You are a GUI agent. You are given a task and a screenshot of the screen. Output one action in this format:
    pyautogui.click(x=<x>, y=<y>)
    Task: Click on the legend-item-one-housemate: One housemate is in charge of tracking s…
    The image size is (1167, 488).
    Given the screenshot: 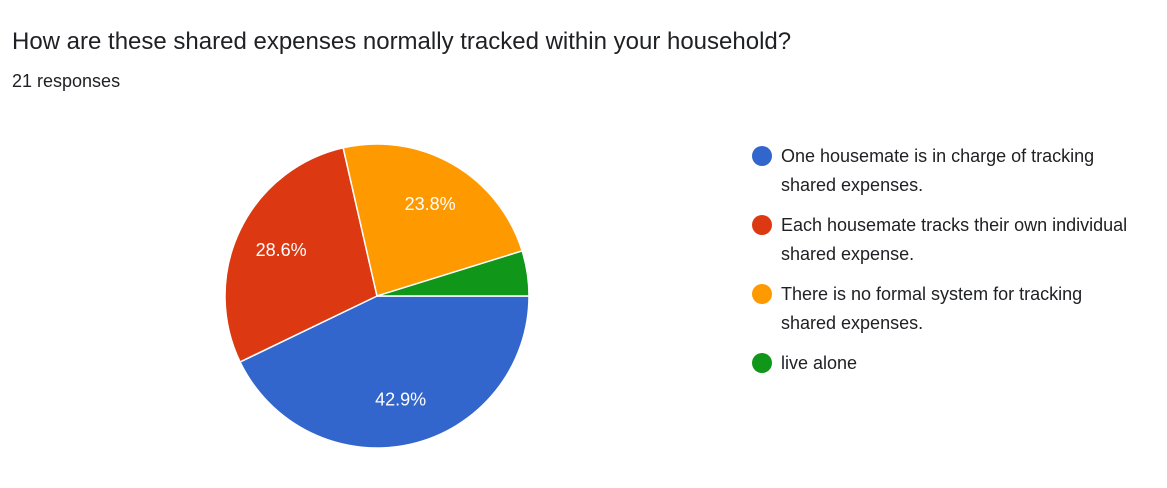 What is the action you would take?
    pyautogui.click(x=957, y=171)
    